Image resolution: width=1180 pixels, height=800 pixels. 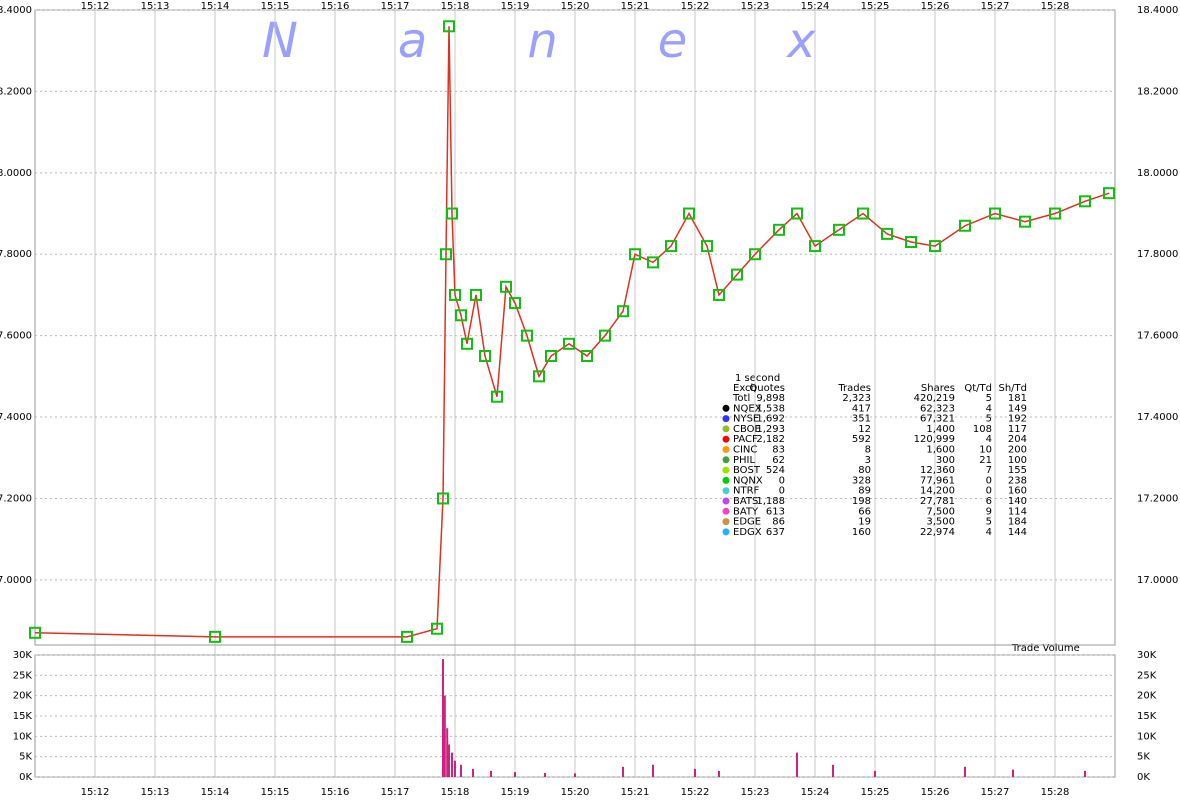 What do you see at coordinates (755, 792) in the screenshot?
I see `x-tick-label: 15:23` at bounding box center [755, 792].